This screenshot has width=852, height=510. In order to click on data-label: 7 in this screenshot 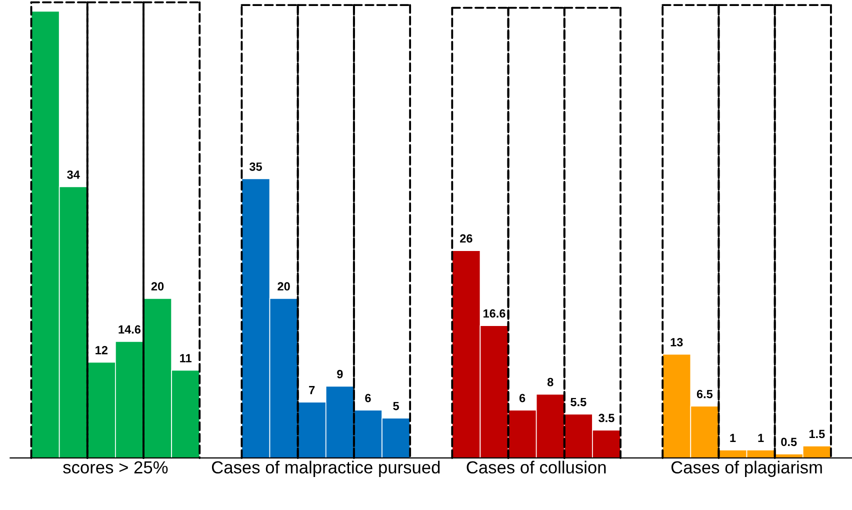, I will do `click(312, 390)`.